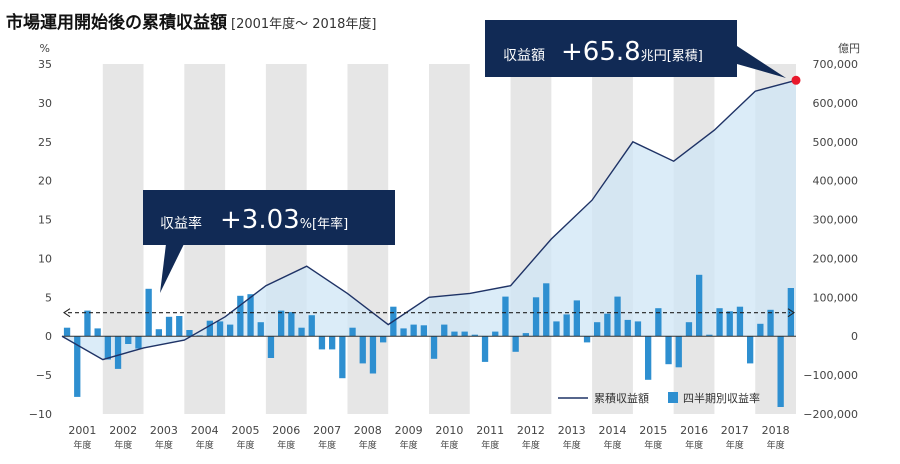 This screenshot has width=900, height=464. What do you see at coordinates (281, 323) in the screenshot?
I see `bar-2006-q2` at bounding box center [281, 323].